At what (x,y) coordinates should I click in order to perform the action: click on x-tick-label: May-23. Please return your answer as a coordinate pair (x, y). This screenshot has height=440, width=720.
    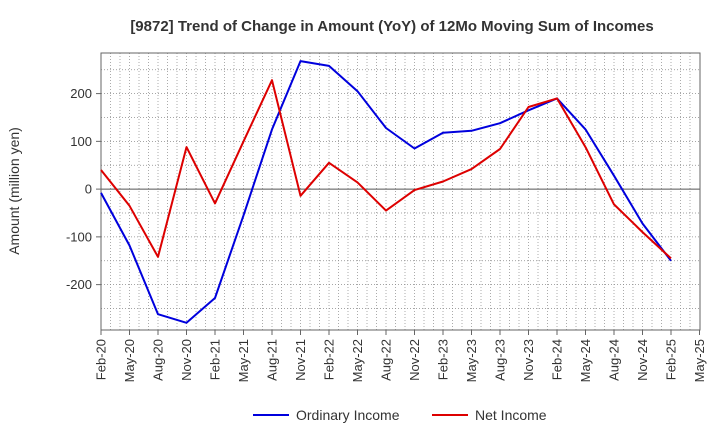
    Looking at the image, I should click on (471, 360).